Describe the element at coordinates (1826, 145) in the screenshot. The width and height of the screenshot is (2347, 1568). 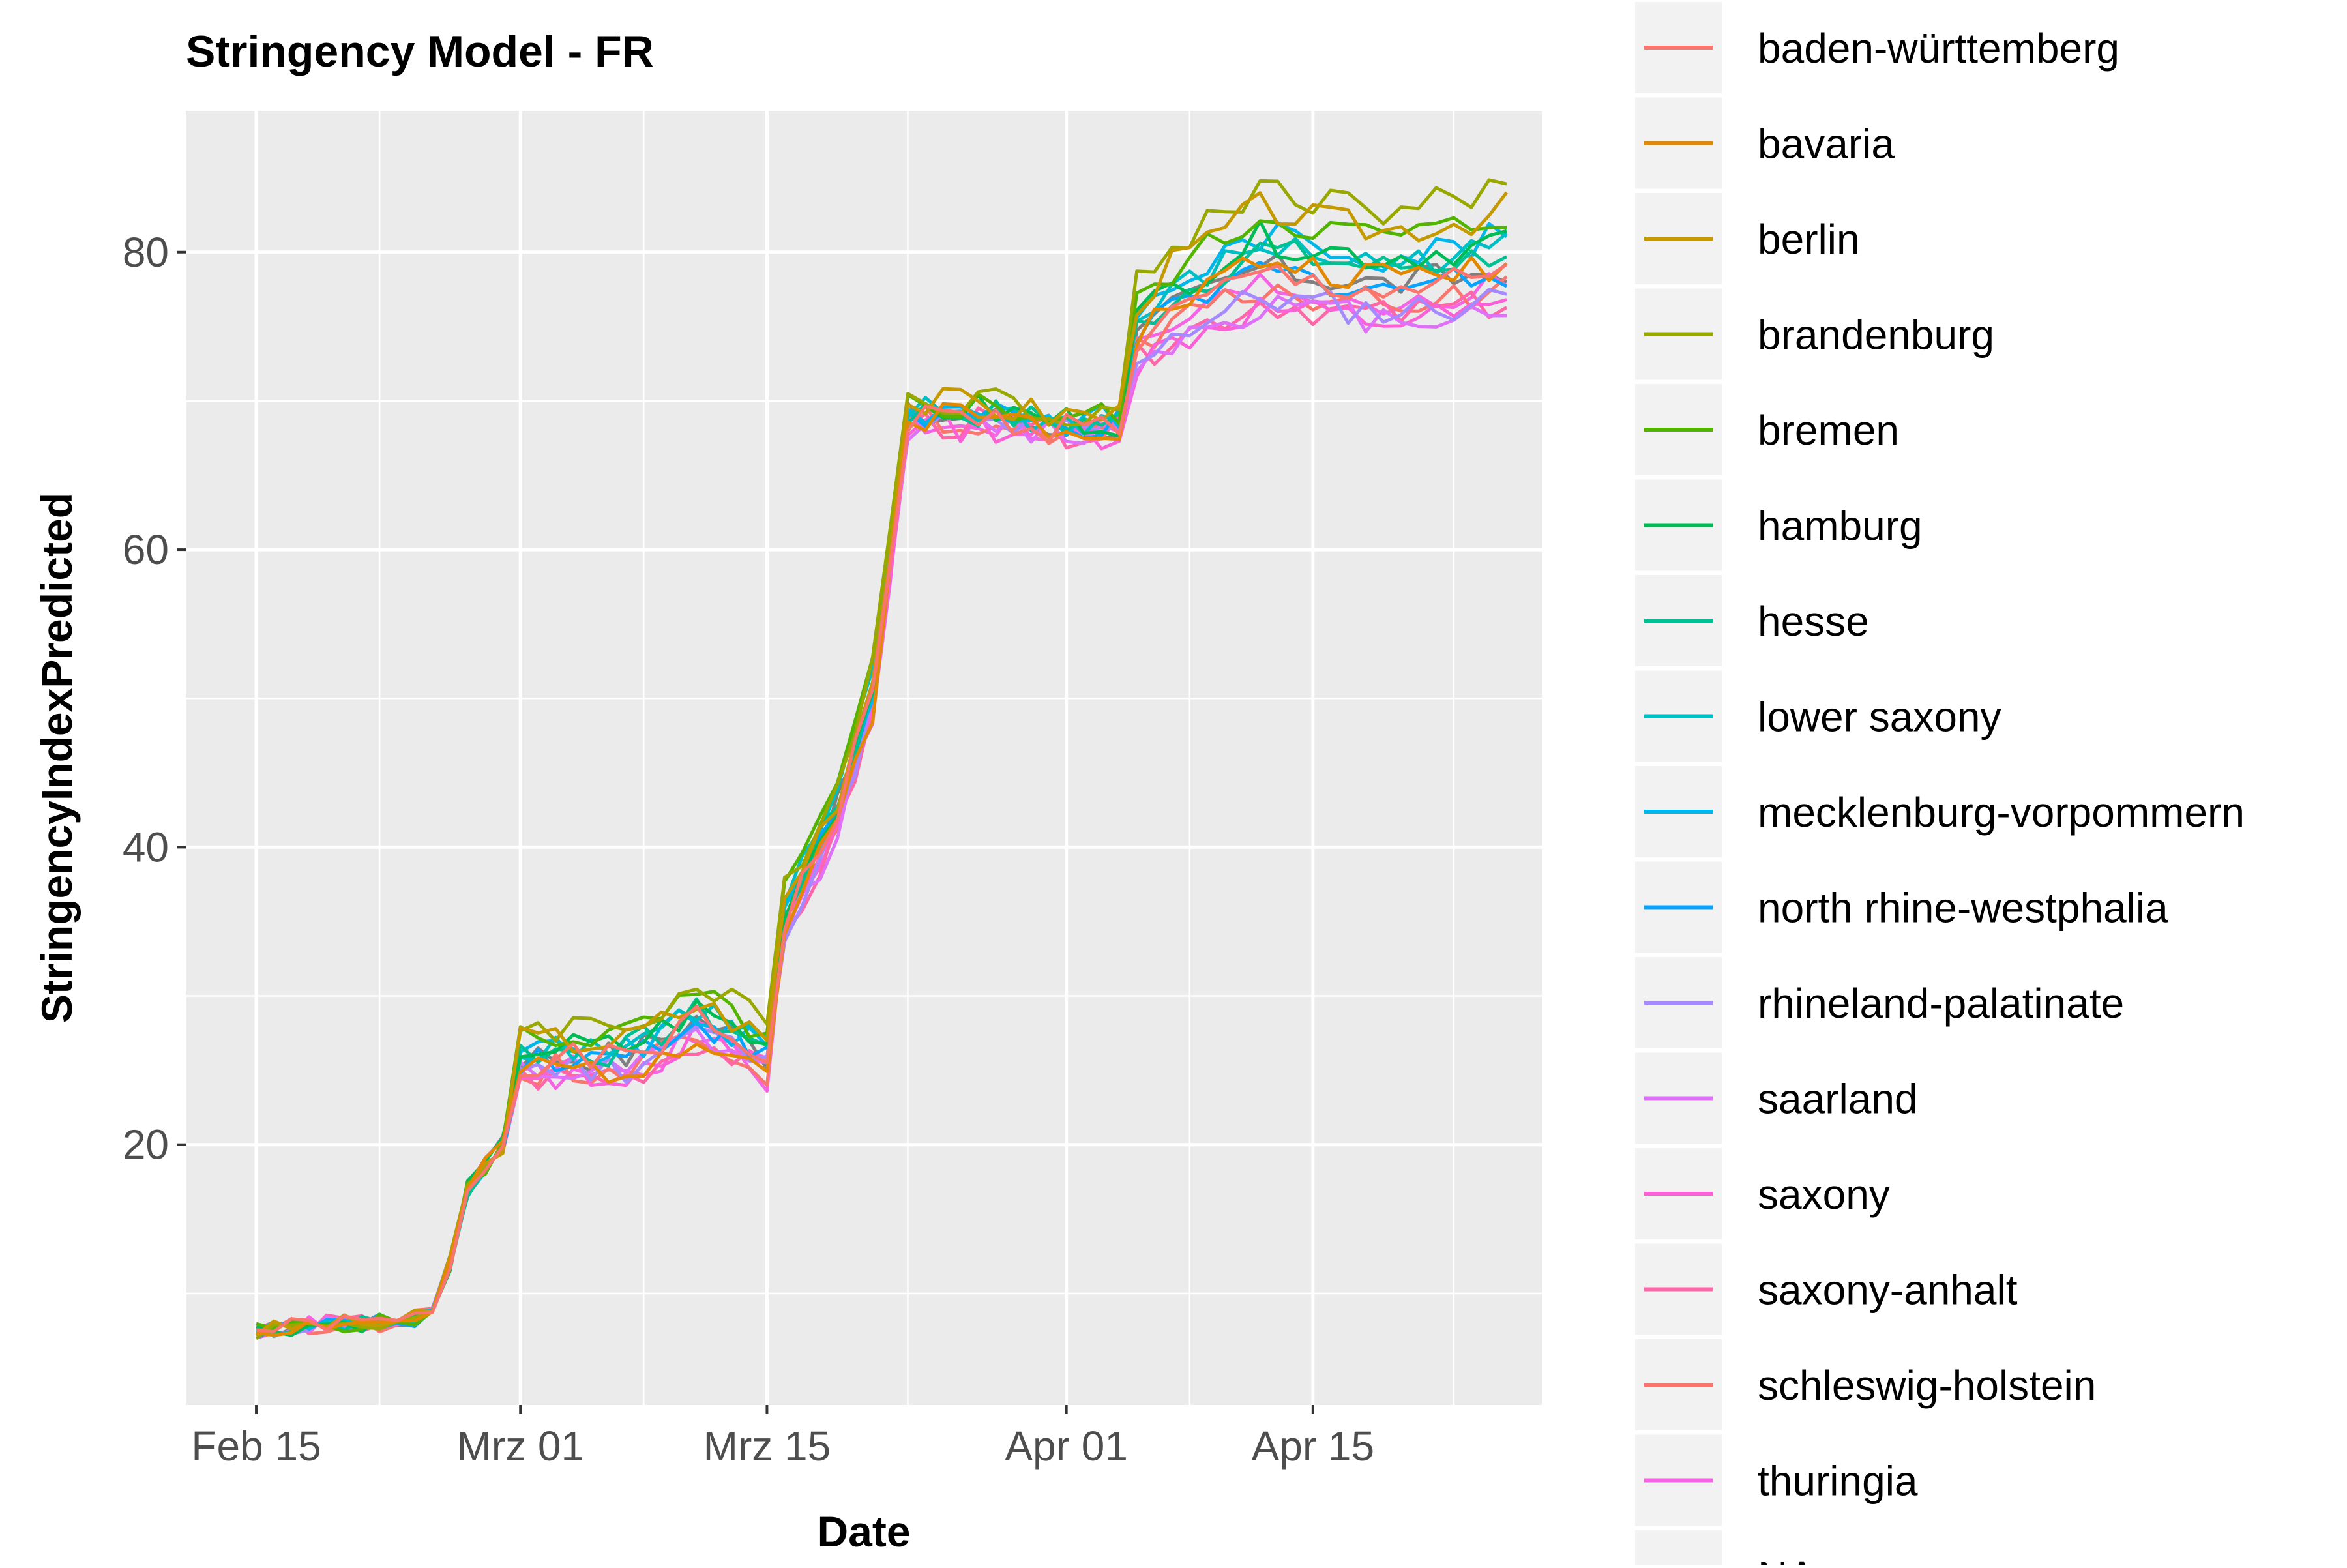
I see `legend-label: bavaria` at that location.